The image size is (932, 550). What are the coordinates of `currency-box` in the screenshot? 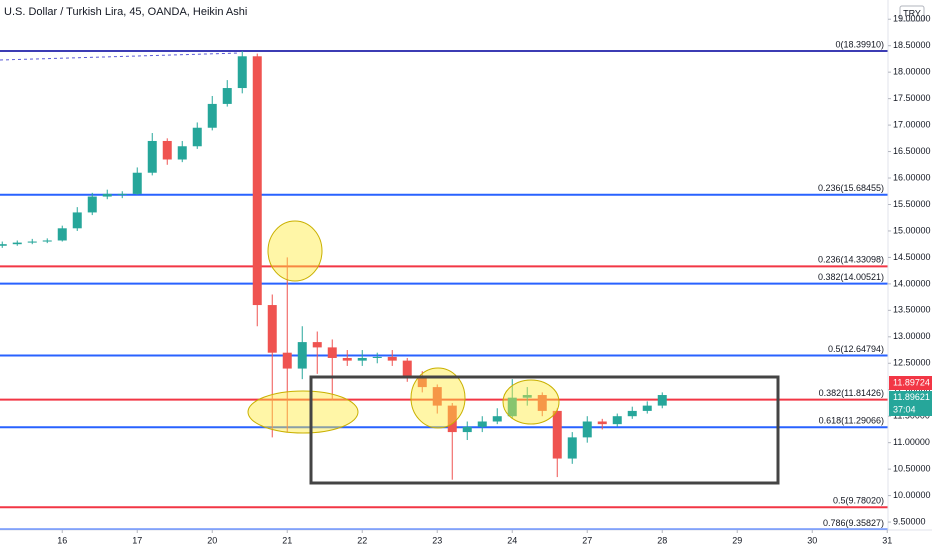 It's located at (912, 13).